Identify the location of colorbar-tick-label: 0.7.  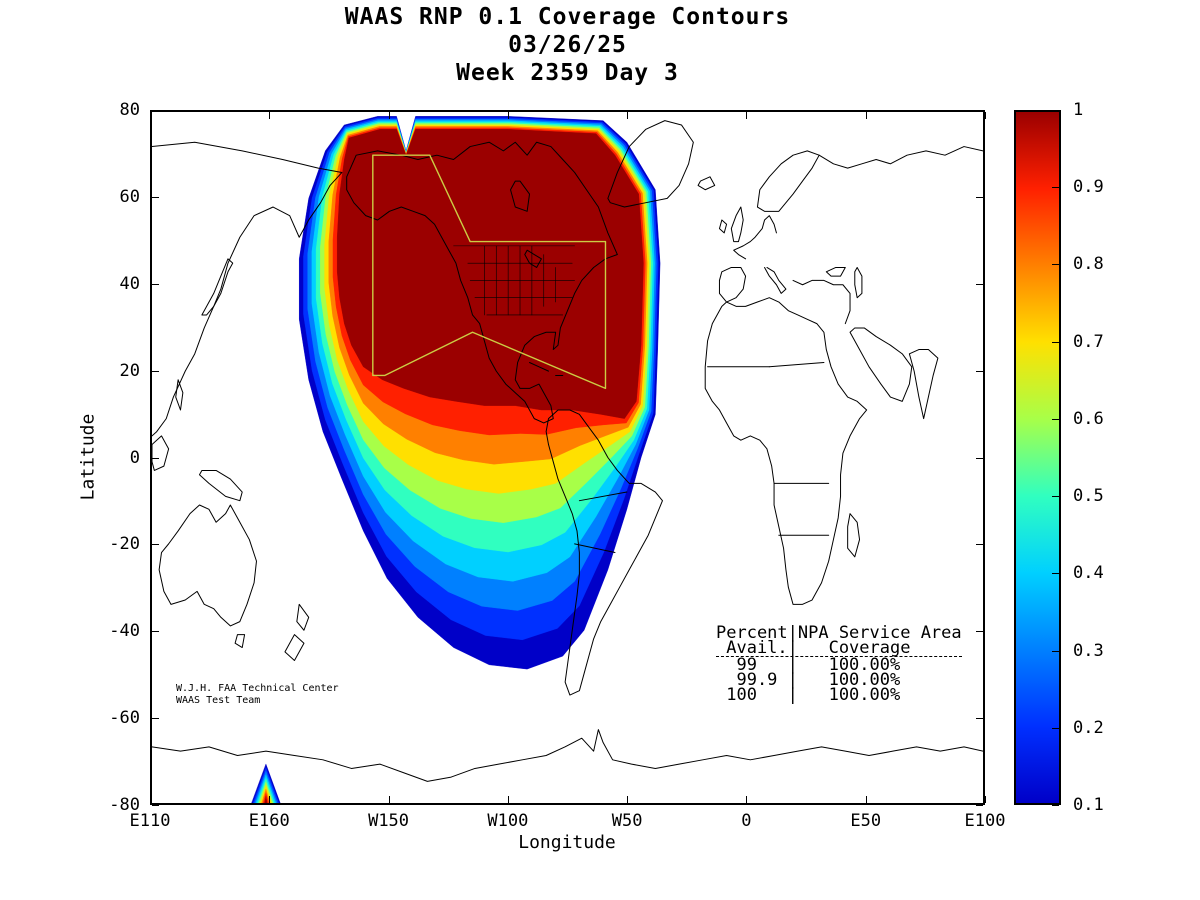
(1088, 341).